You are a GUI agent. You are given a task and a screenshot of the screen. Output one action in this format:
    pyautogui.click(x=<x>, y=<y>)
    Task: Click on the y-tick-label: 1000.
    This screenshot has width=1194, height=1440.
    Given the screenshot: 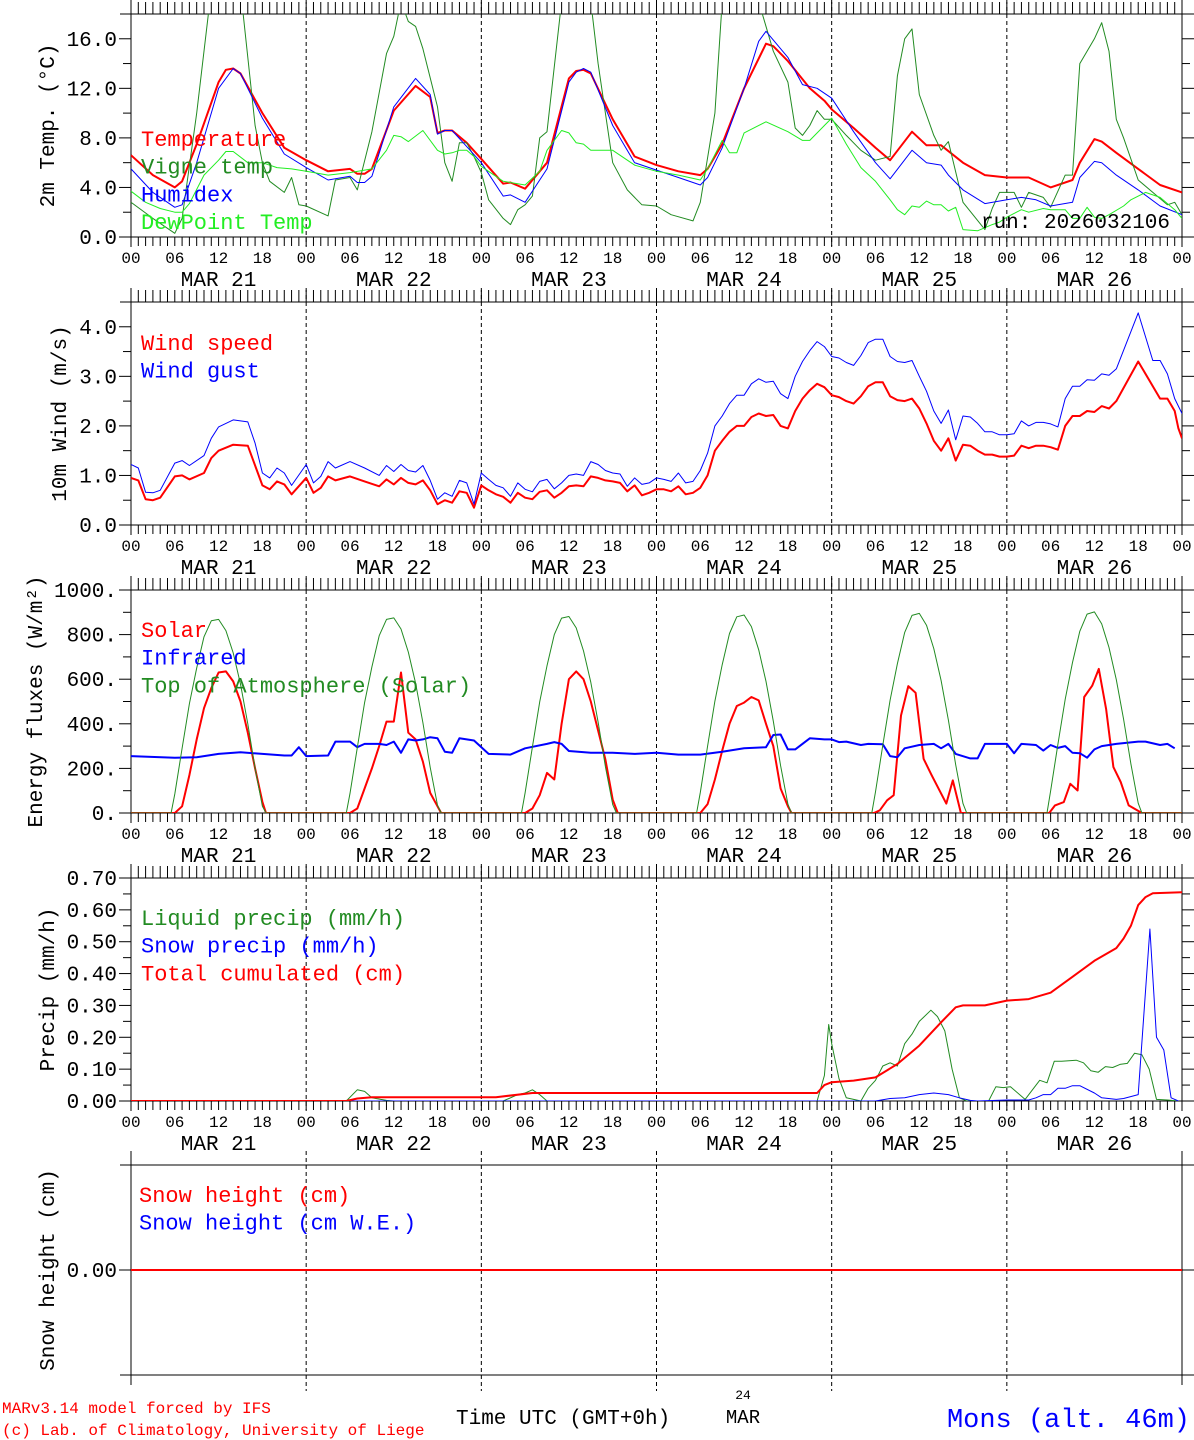 What is the action you would take?
    pyautogui.click(x=85, y=592)
    